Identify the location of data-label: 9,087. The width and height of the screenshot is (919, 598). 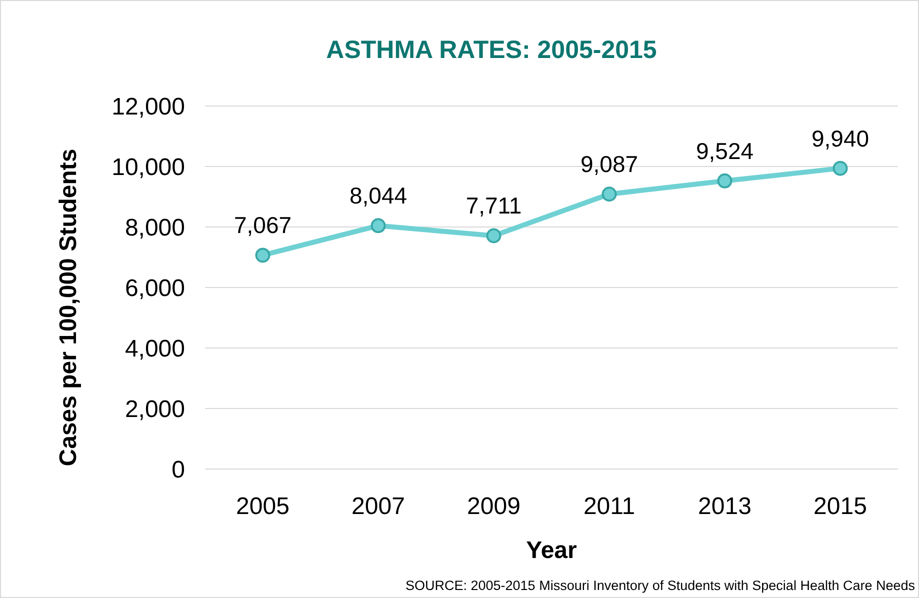
(609, 164).